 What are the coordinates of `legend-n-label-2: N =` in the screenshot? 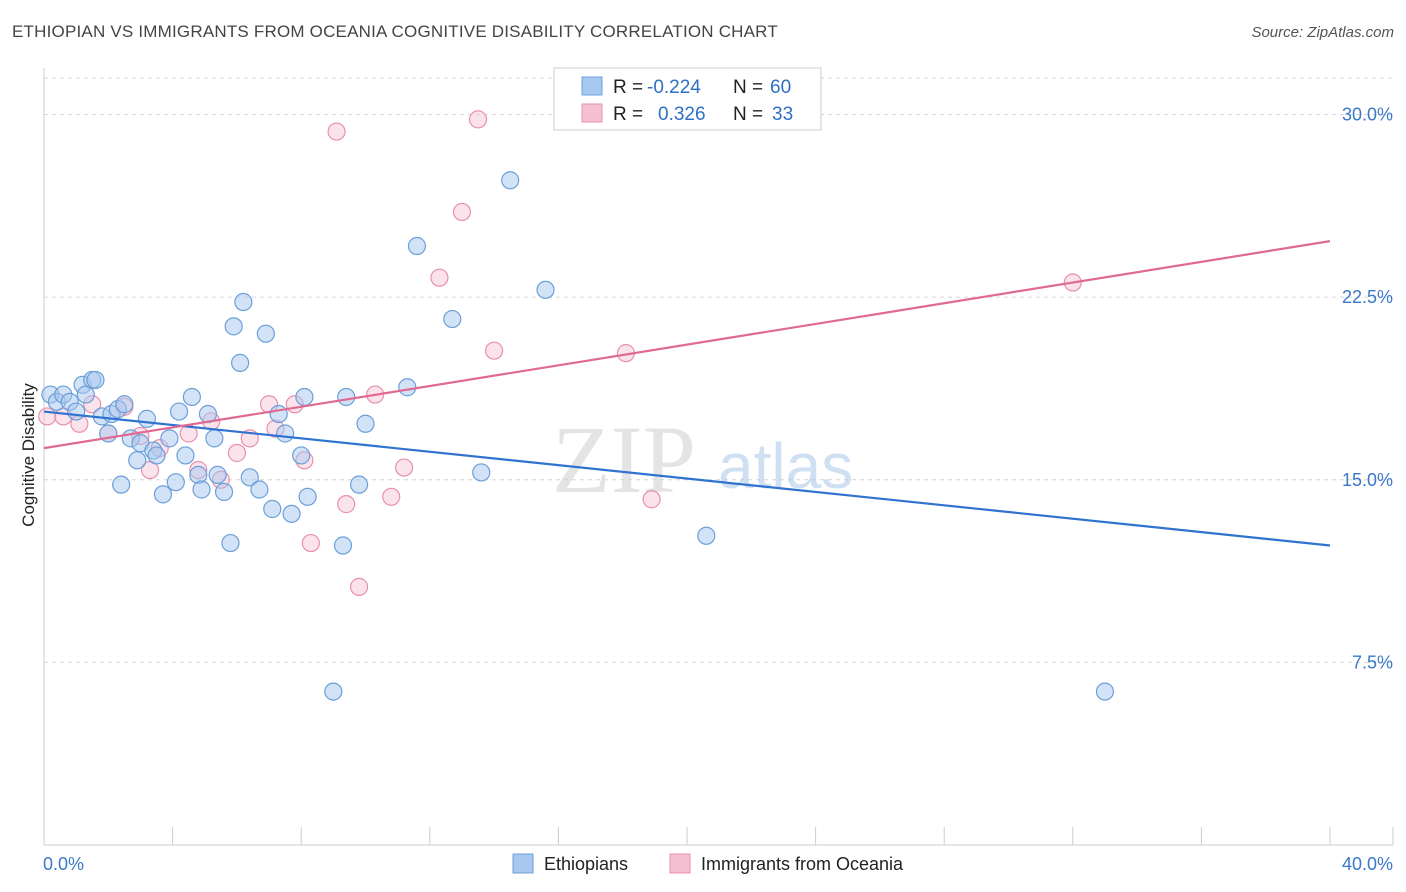 It's located at (748, 114).